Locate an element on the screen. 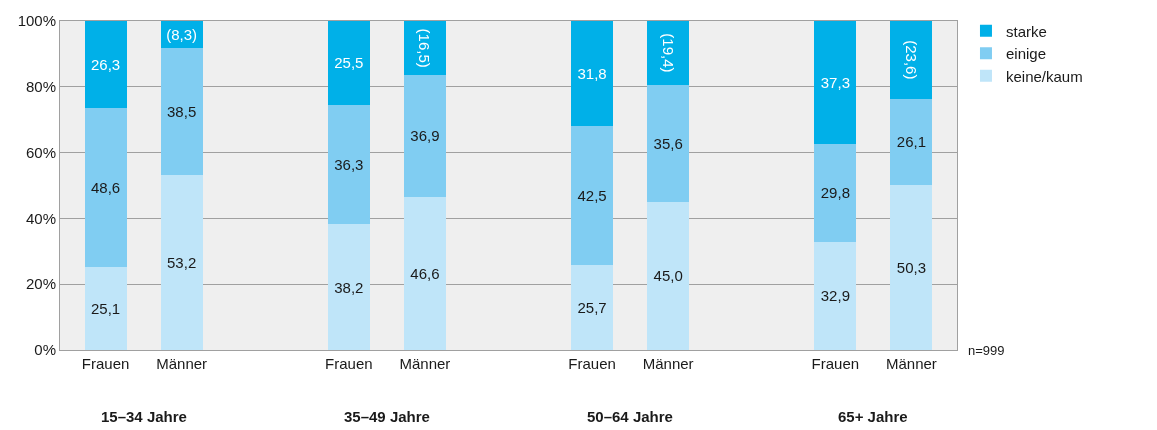  text: 35–49 Jahre is located at coordinates (387, 416).